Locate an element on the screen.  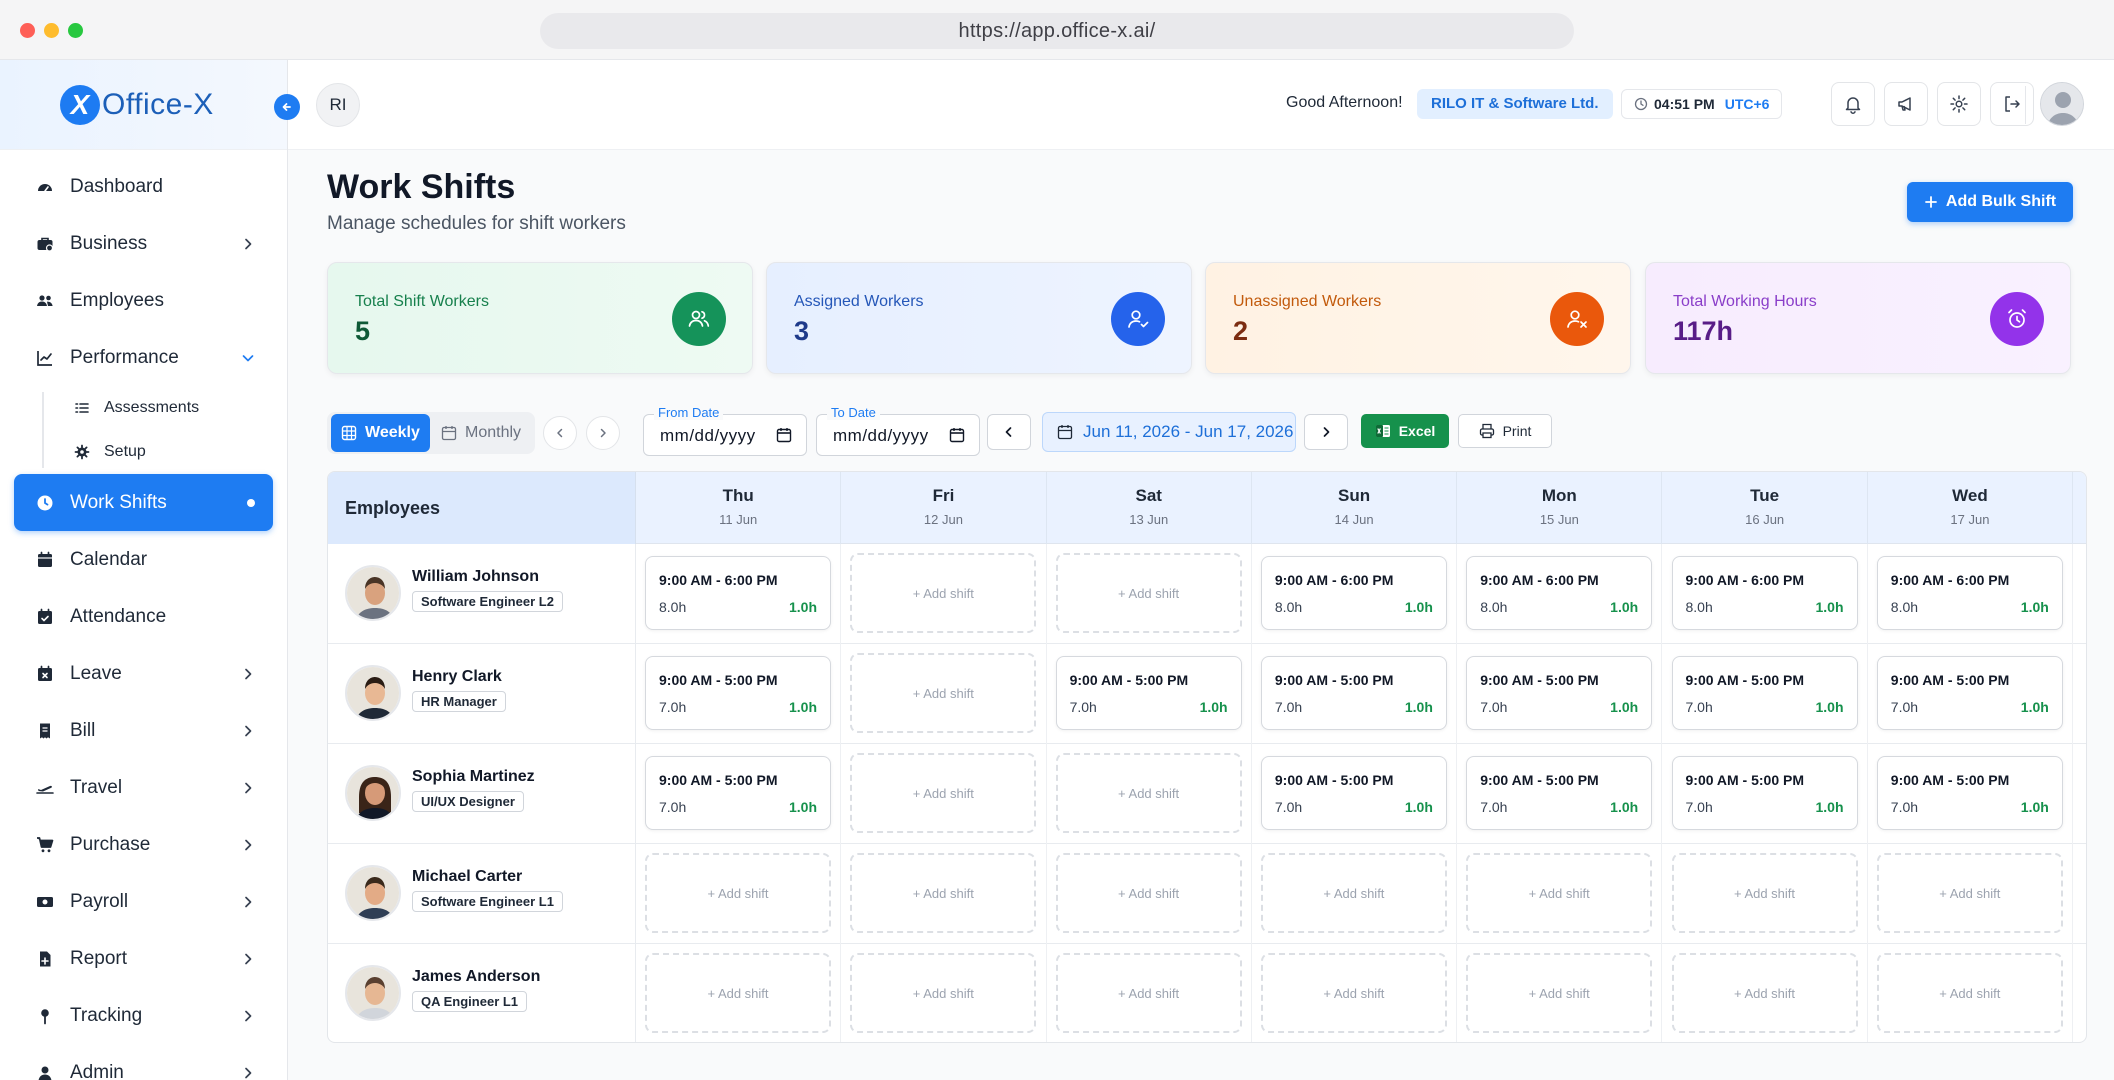
sidebar-item-purchase: Purchase is located at coordinates (143, 844).